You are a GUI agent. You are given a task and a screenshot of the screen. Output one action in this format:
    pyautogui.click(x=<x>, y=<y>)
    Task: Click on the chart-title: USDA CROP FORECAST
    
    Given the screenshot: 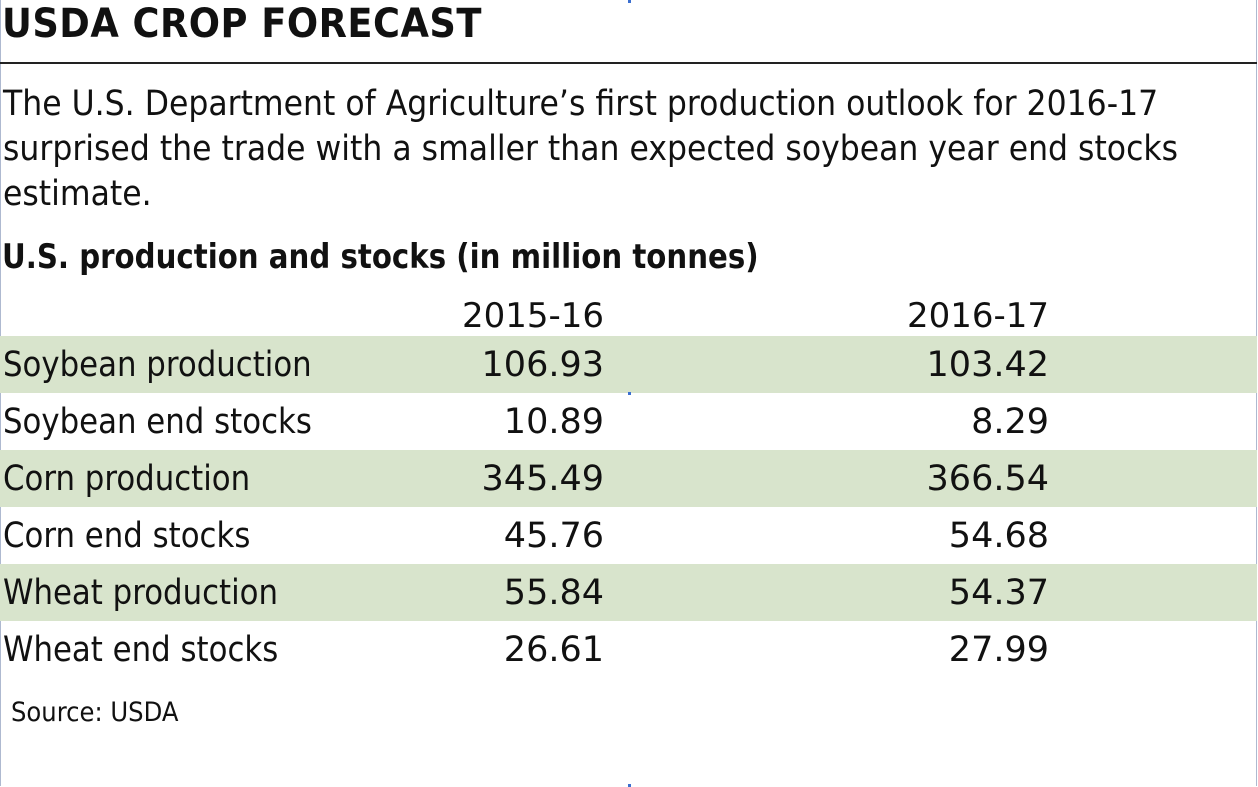 What is the action you would take?
    pyautogui.click(x=242, y=24)
    